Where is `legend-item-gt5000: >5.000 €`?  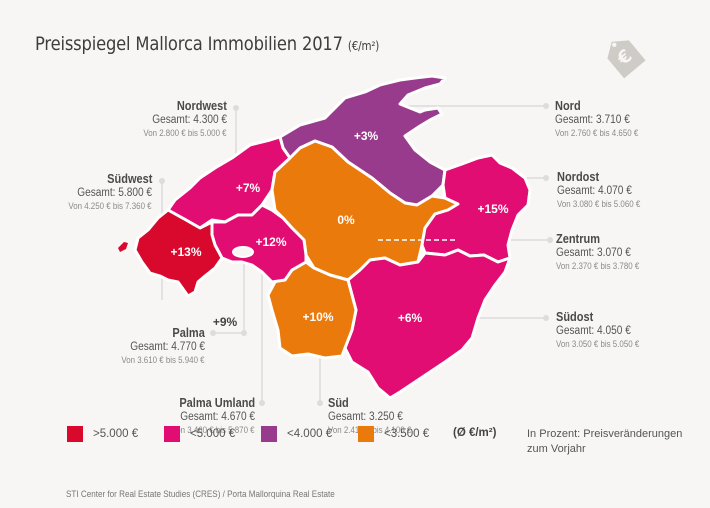
legend-item-gt5000: >5.000 € is located at coordinates (102, 434).